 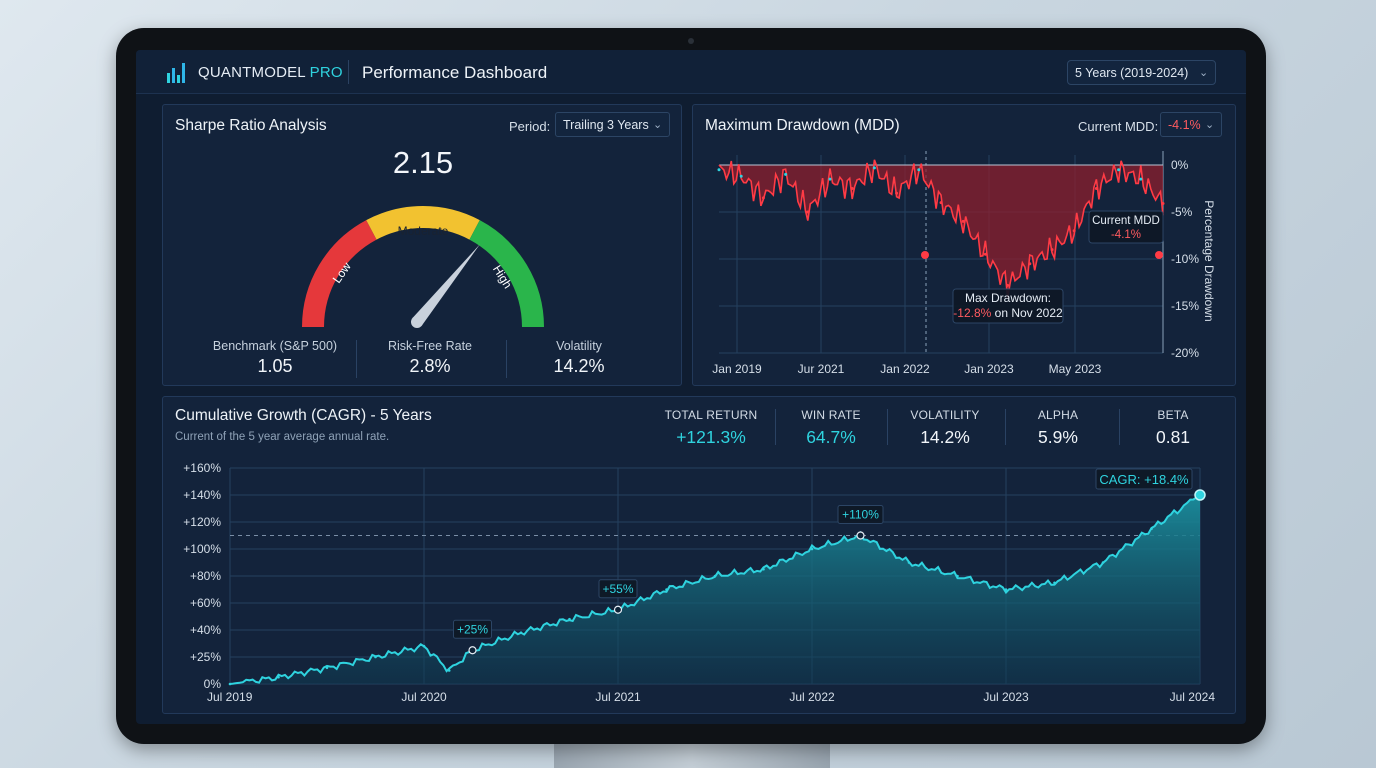 I want to click on y-tick-label: +25%, so click(x=205, y=657).